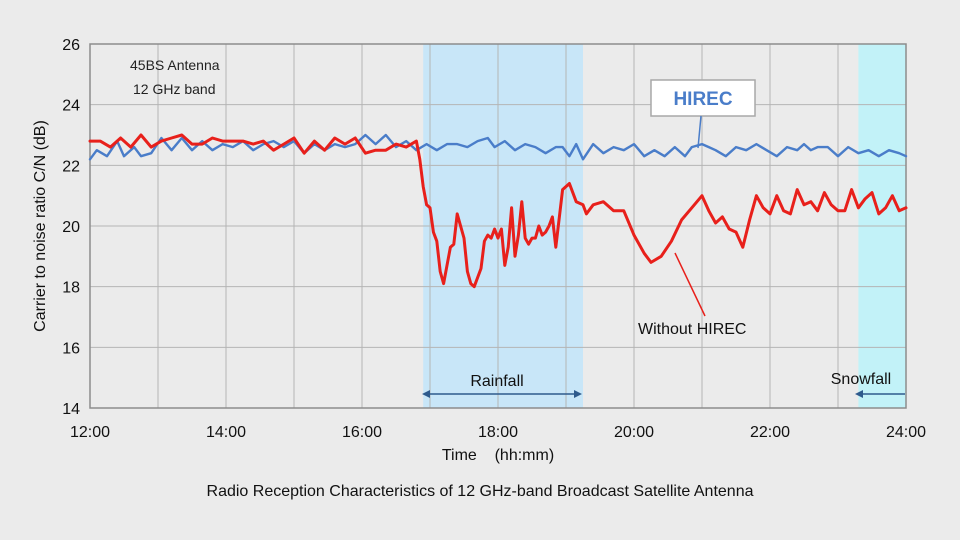  I want to click on x-tick-labels: 12:00 14:00 16:00 18:00 20:00 22:00 24:00, so click(498, 432).